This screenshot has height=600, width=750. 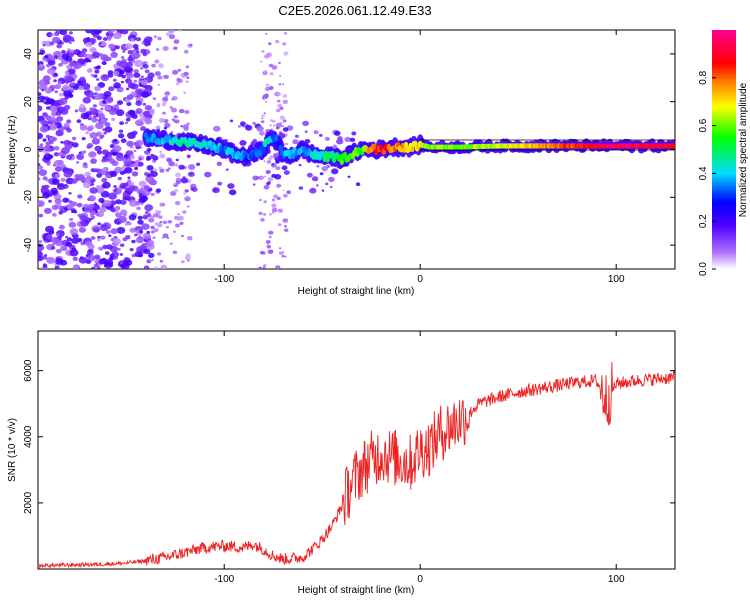 I want to click on snr-xlabel: Height of straight line (km), so click(x=356, y=590).